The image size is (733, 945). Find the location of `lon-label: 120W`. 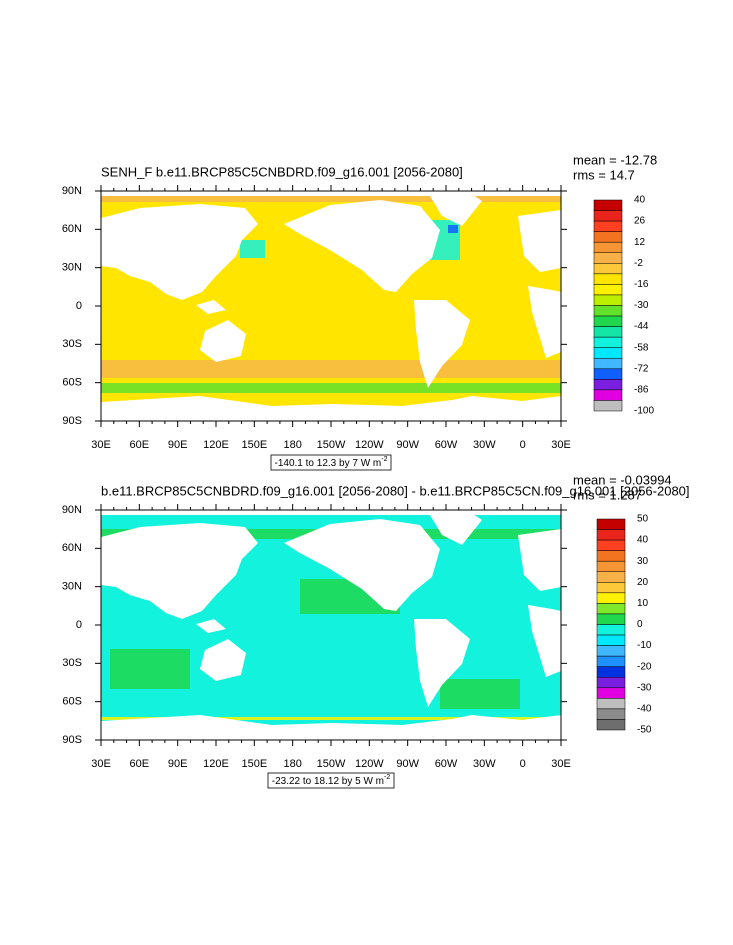

lon-label: 120W is located at coordinates (369, 445).